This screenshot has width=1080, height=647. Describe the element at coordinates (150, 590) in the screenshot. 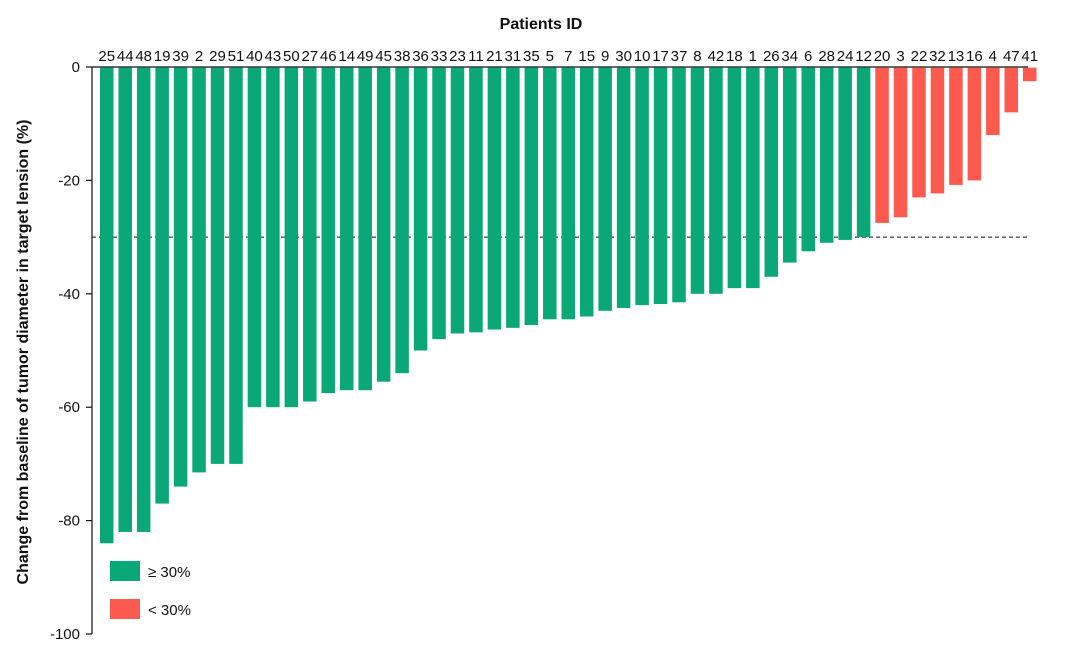

I see `legend: ≥ 30% < 30%` at that location.